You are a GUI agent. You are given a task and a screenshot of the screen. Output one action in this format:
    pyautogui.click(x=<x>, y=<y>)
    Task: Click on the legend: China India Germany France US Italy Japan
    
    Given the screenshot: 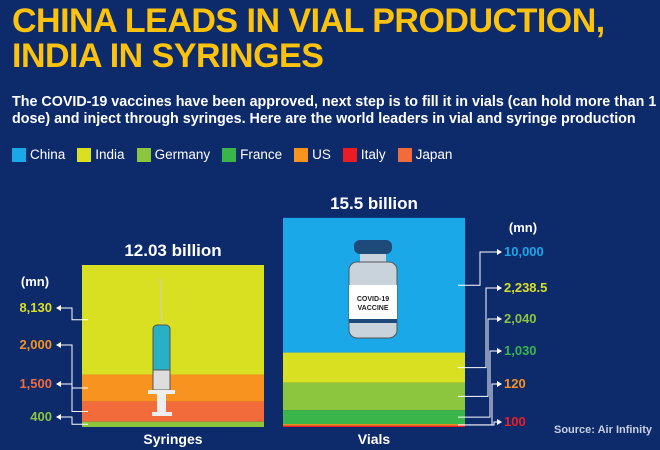 What is the action you would take?
    pyautogui.click(x=232, y=154)
    